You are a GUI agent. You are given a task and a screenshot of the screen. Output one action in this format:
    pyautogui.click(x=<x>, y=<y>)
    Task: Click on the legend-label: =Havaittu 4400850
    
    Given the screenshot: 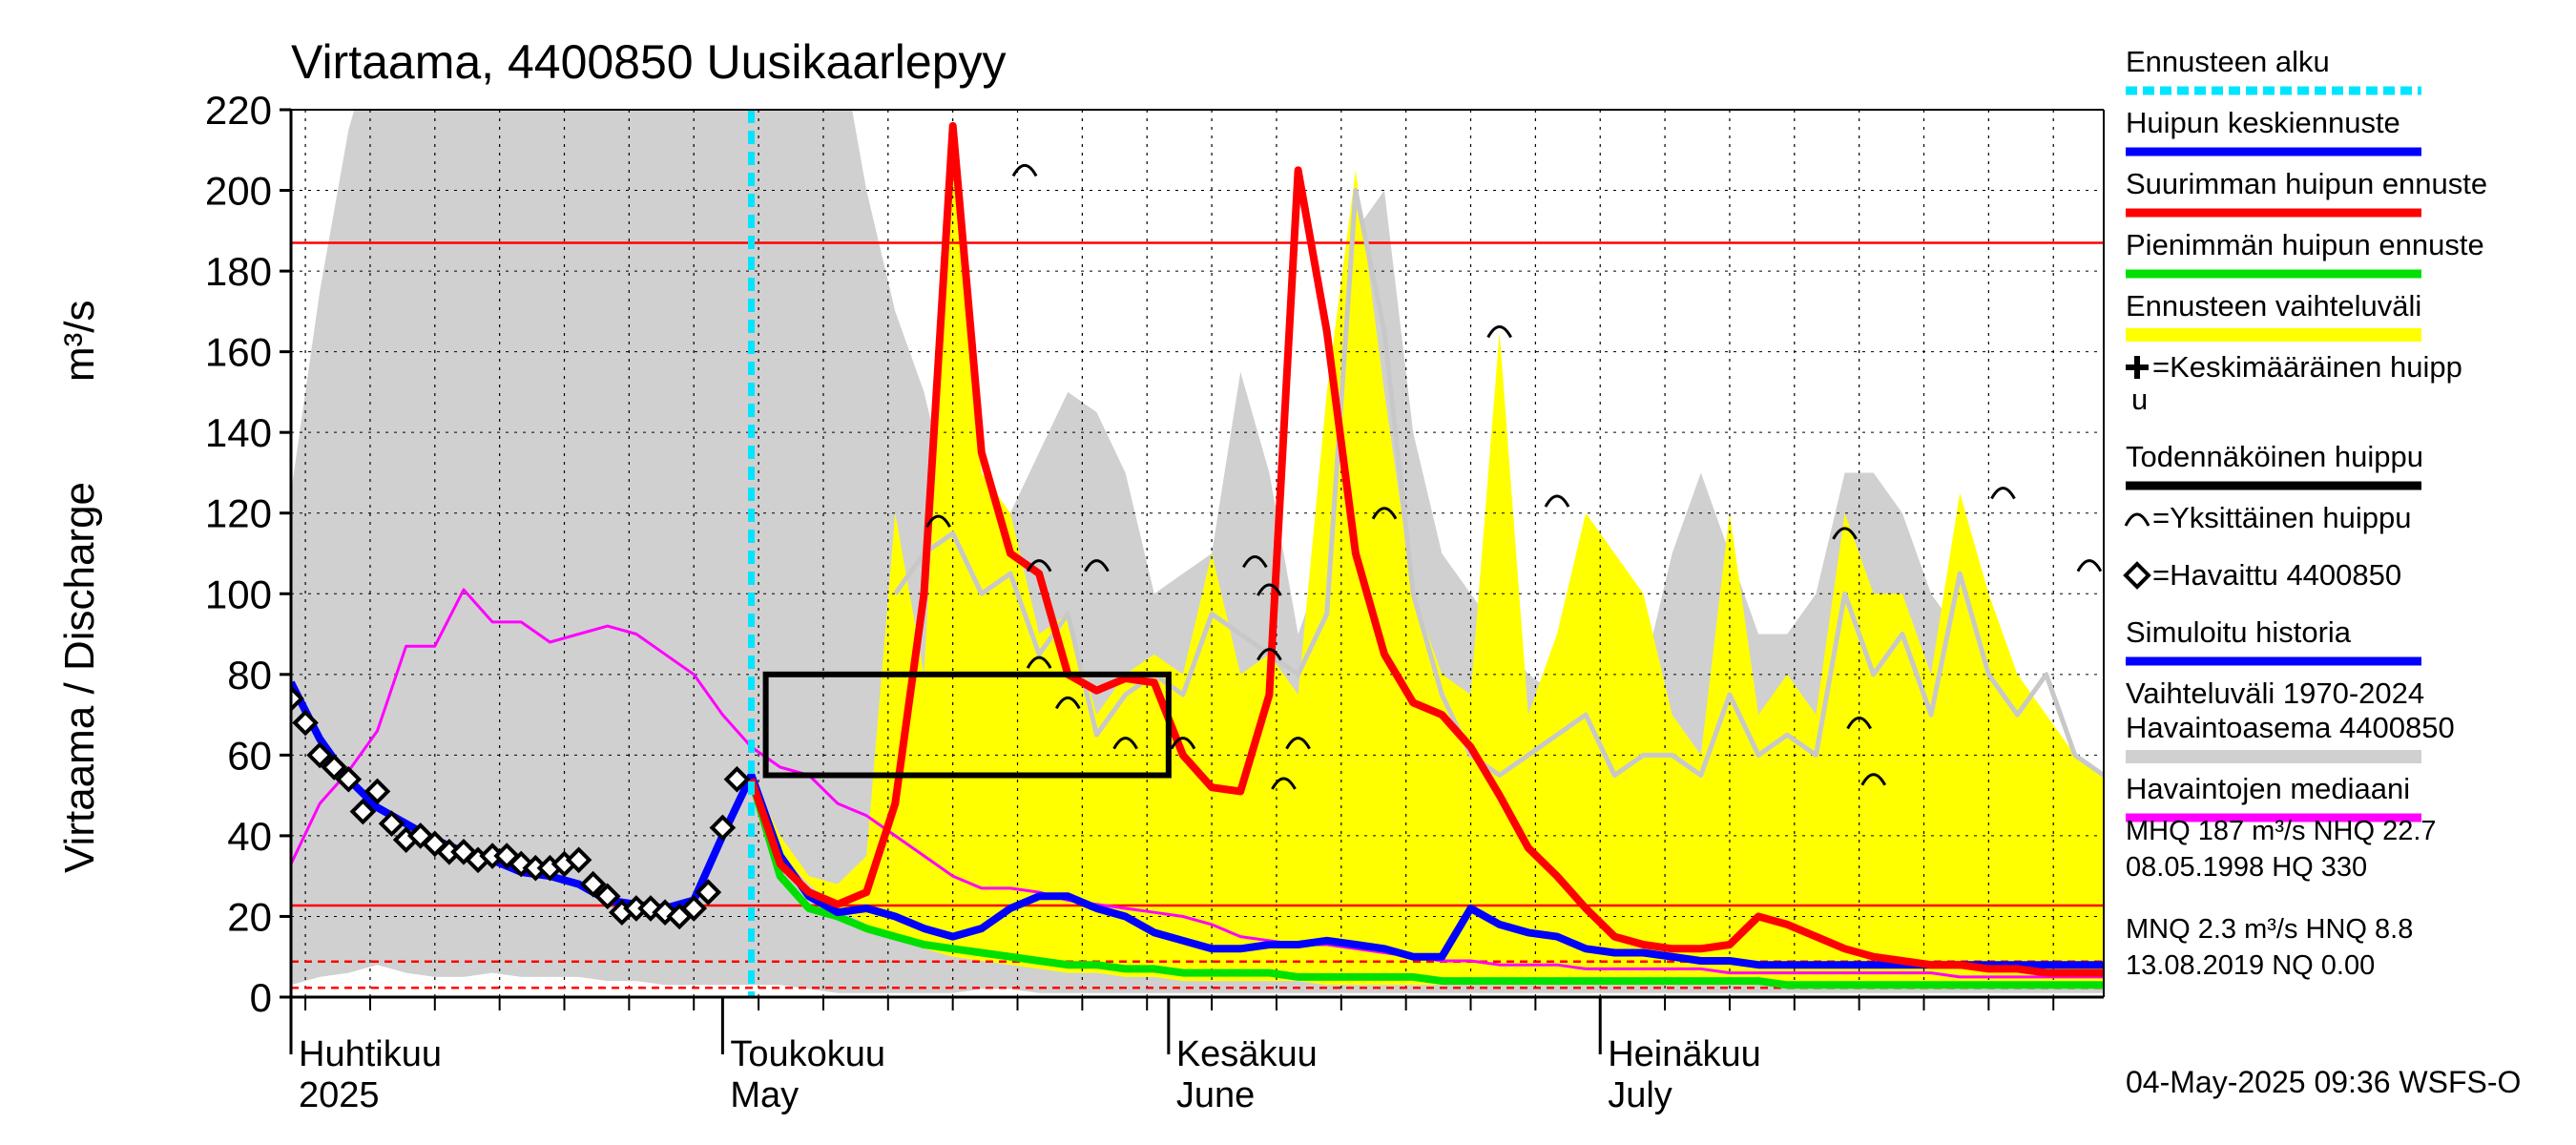 What is the action you would take?
    pyautogui.click(x=2276, y=575)
    